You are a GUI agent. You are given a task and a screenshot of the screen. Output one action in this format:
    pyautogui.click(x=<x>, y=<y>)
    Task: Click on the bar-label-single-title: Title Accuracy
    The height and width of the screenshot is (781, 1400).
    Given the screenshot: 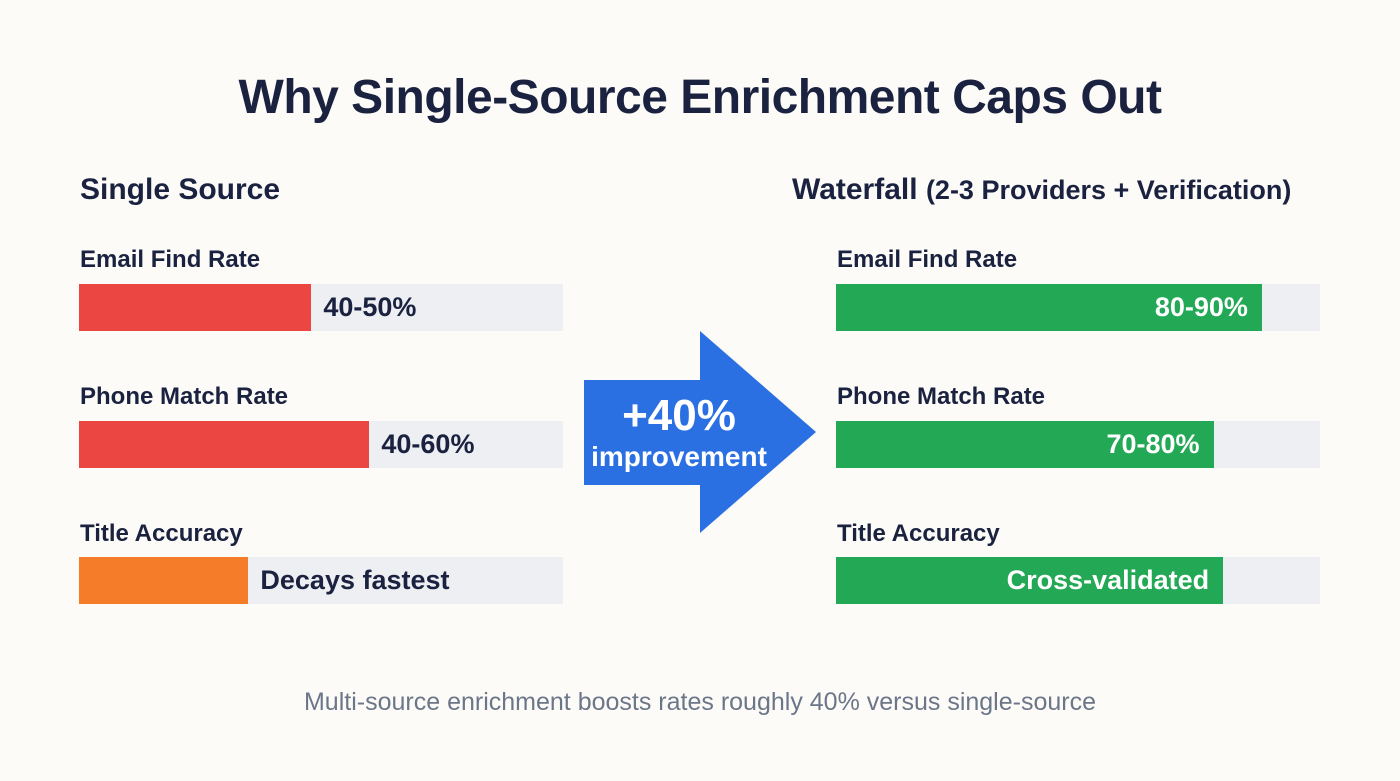 What is the action you would take?
    pyautogui.click(x=161, y=533)
    